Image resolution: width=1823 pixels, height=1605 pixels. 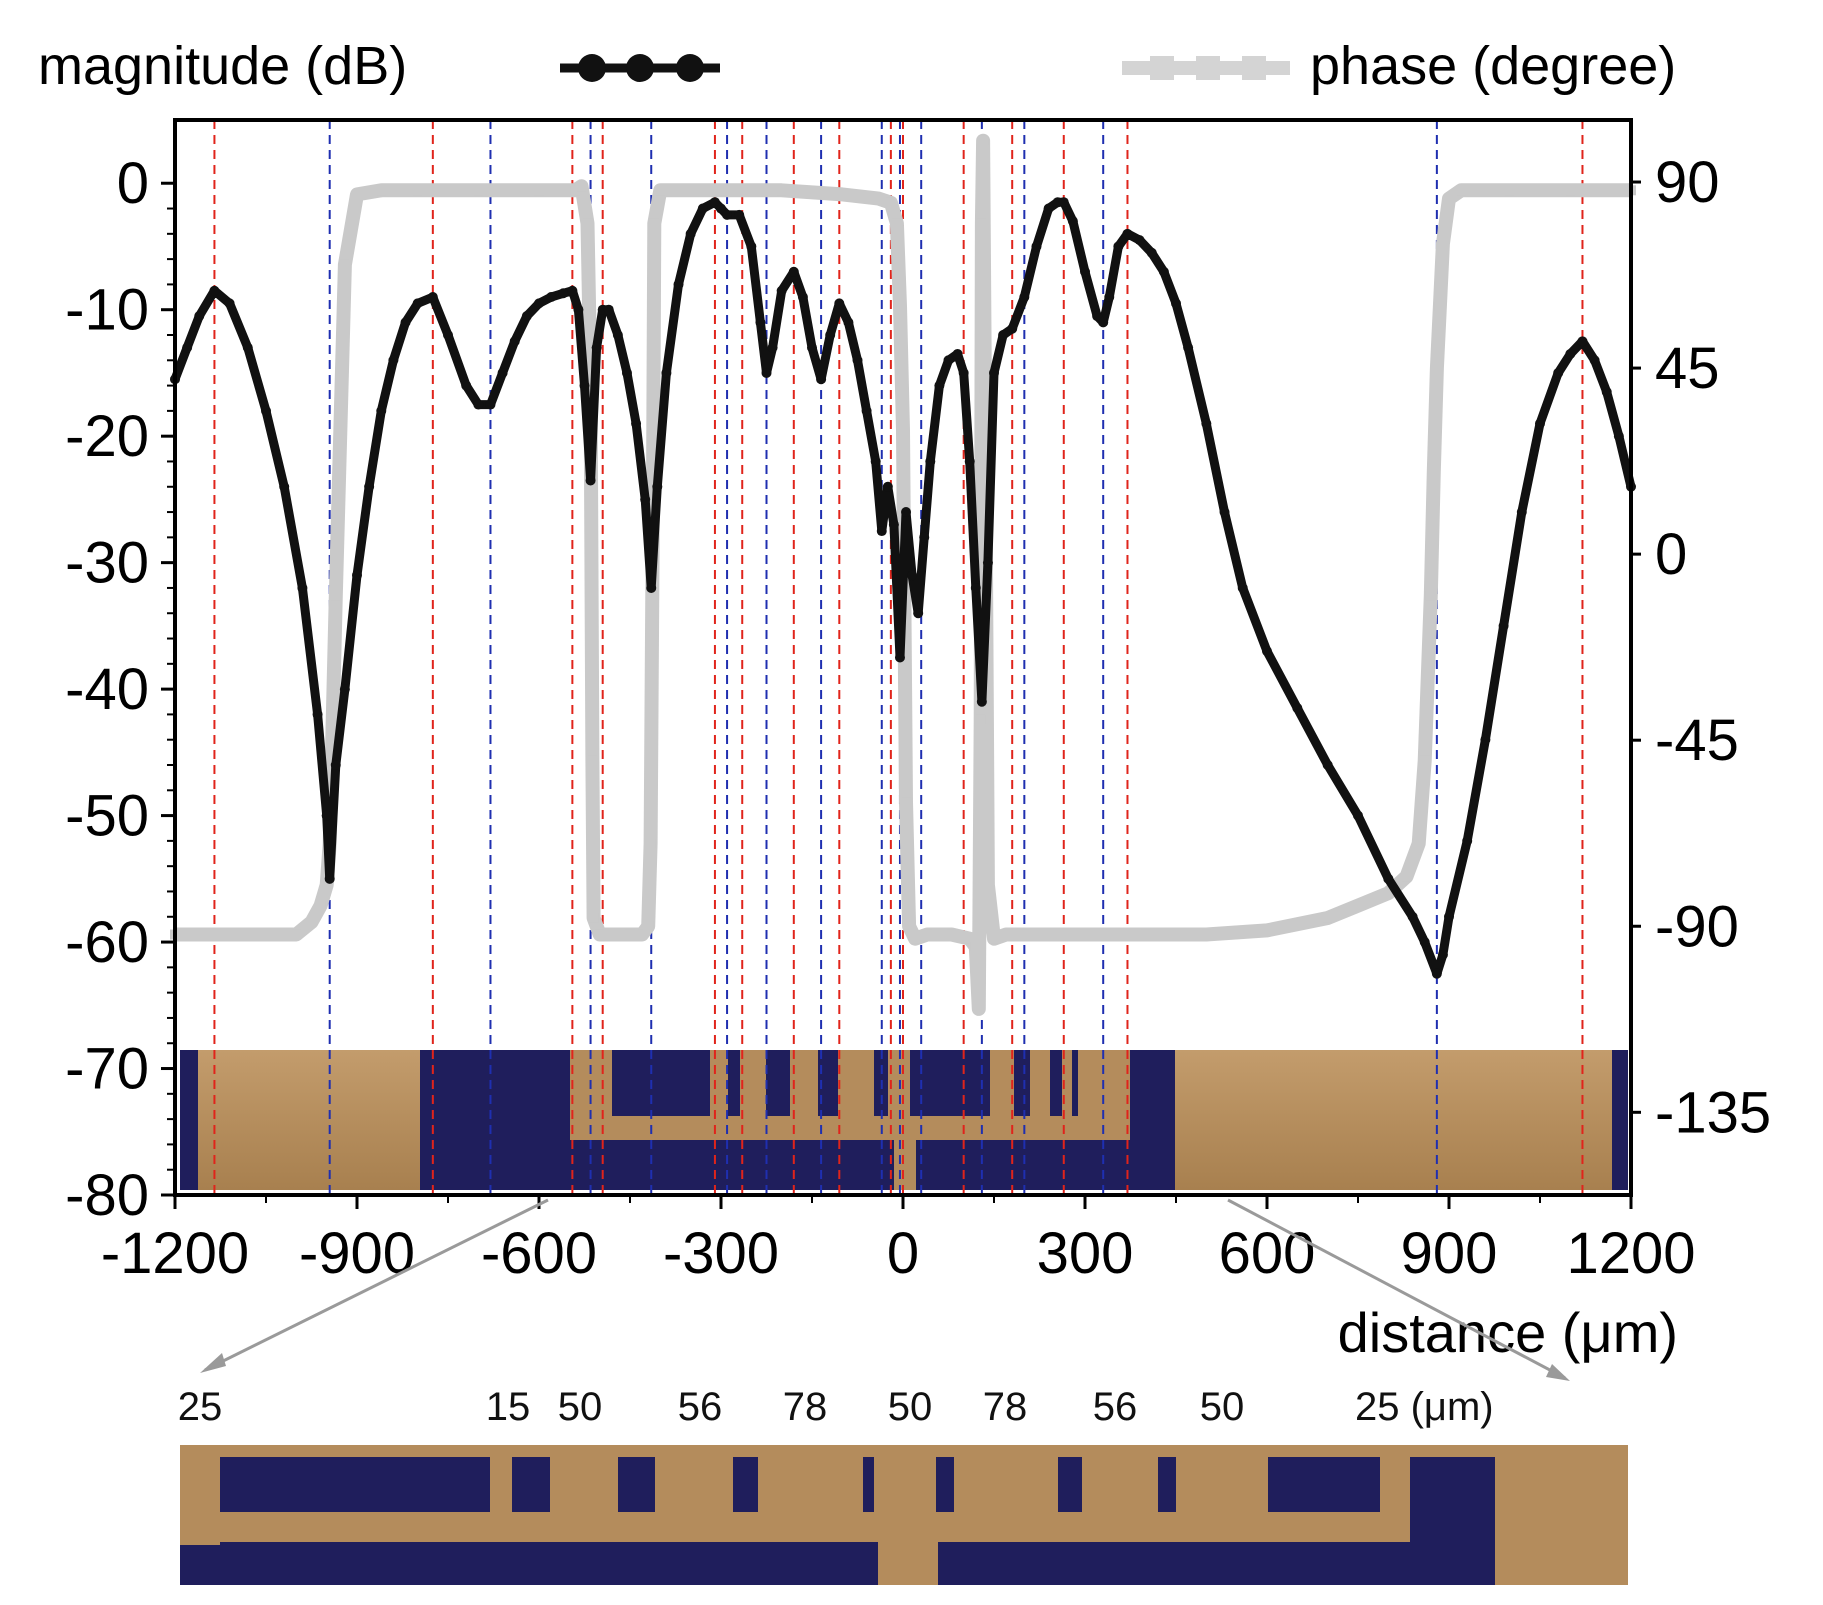 What do you see at coordinates (1697, 926) in the screenshot?
I see `y-right-tick-label-5: -90` at bounding box center [1697, 926].